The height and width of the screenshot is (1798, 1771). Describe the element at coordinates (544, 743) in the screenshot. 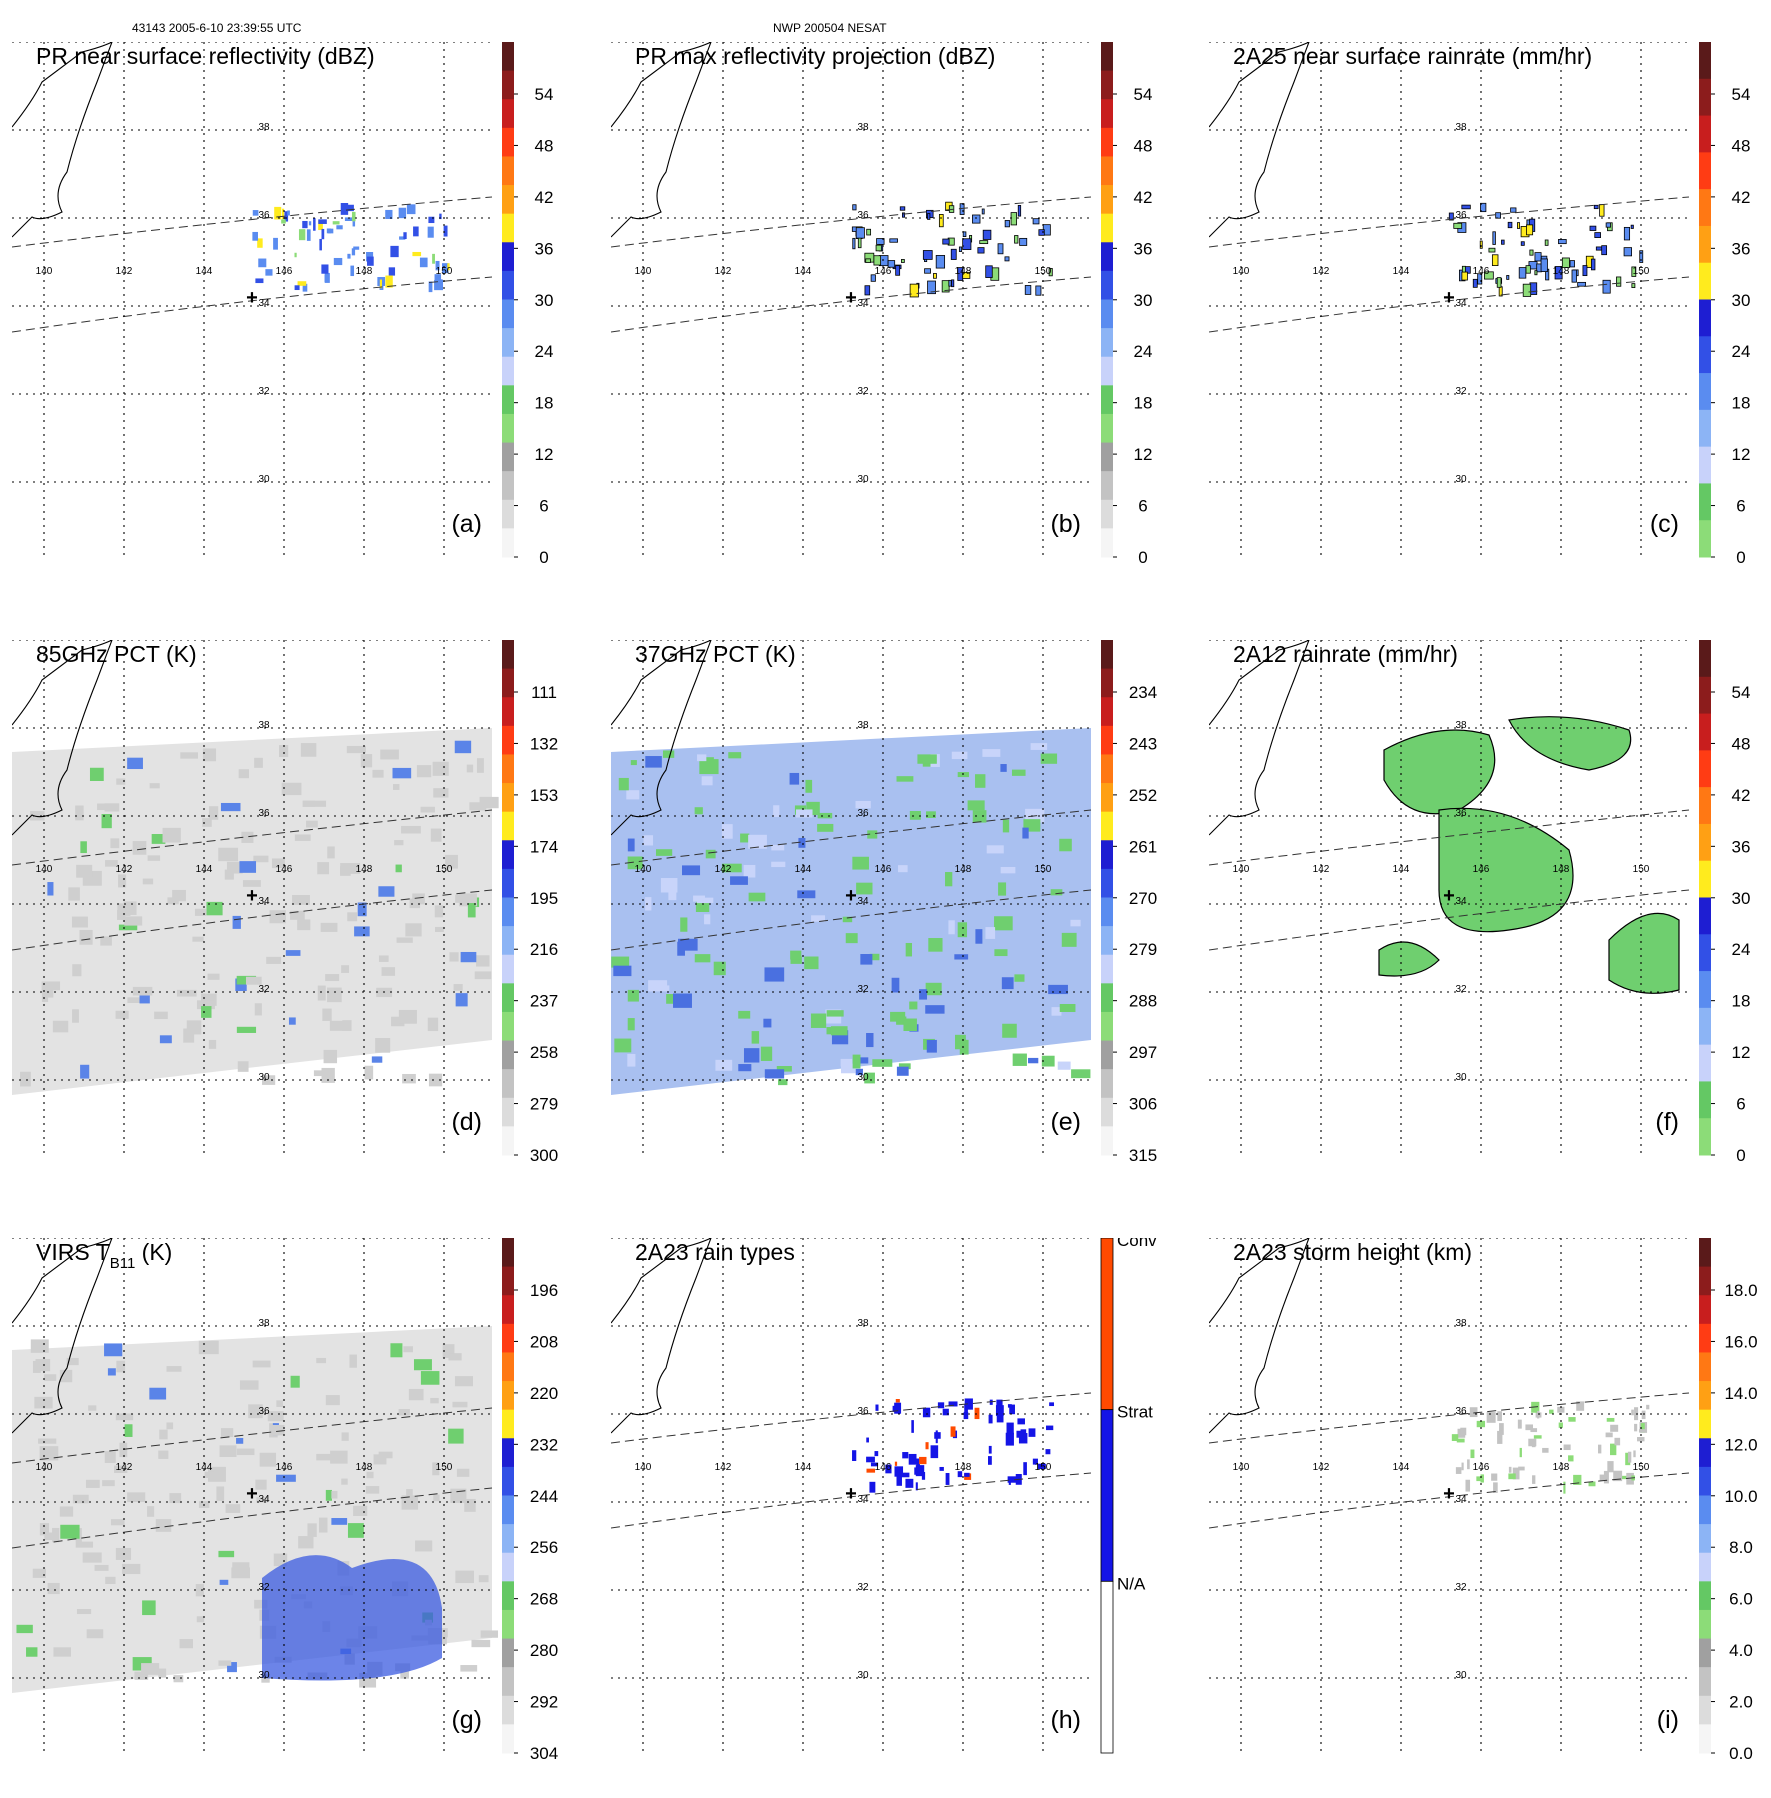

I see `colorbar-tick-label: 132` at that location.